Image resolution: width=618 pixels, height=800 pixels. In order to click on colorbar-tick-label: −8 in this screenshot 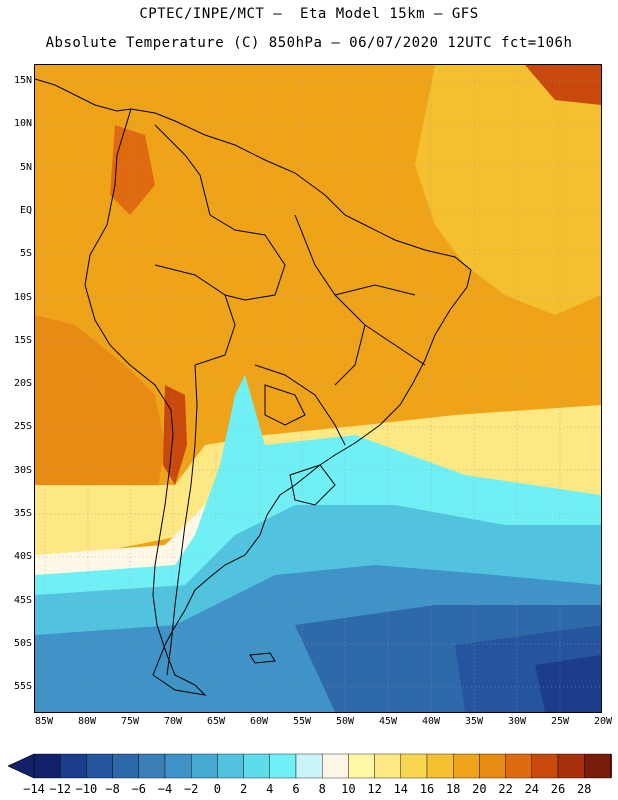, I will do `click(112, 789)`.